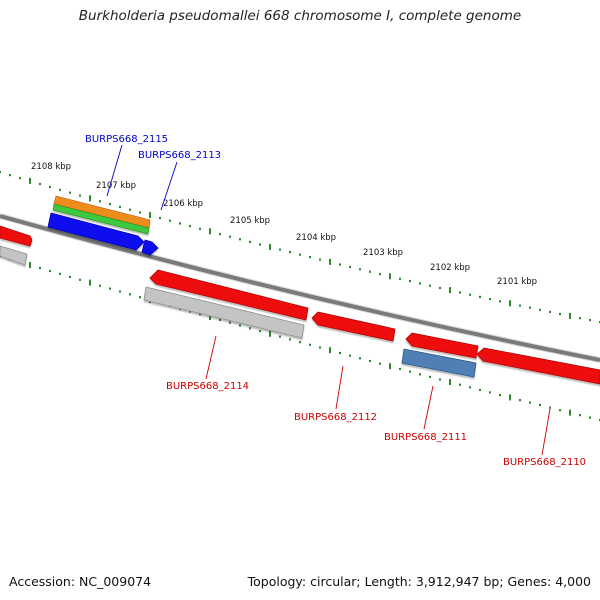  What do you see at coordinates (16, 236) in the screenshot?
I see `gene-partial-left-red` at bounding box center [16, 236].